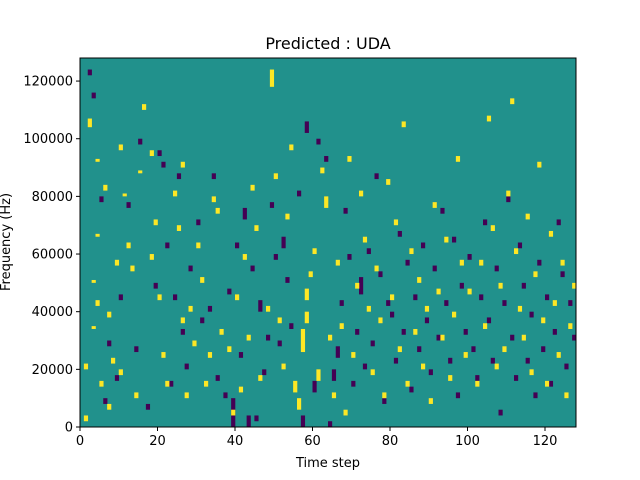 This screenshot has height=480, width=640. What do you see at coordinates (312, 441) in the screenshot?
I see `x-tick-label: 60` at bounding box center [312, 441].